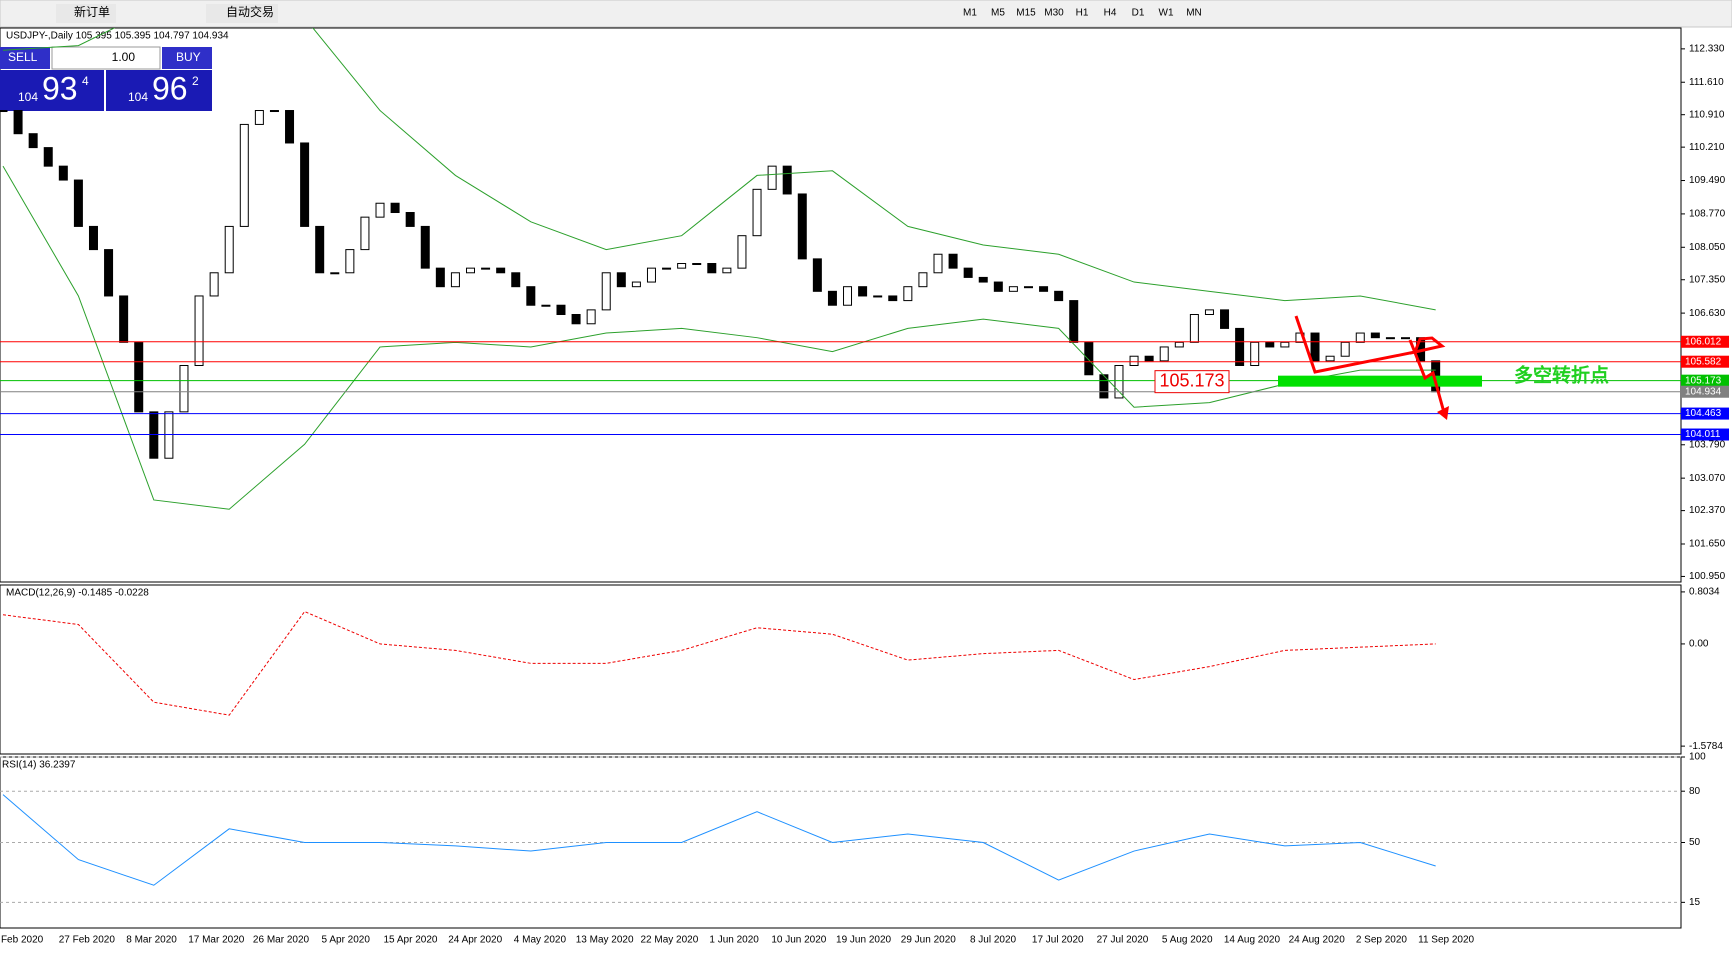  What do you see at coordinates (159, 90) in the screenshot?
I see `ask-box` at bounding box center [159, 90].